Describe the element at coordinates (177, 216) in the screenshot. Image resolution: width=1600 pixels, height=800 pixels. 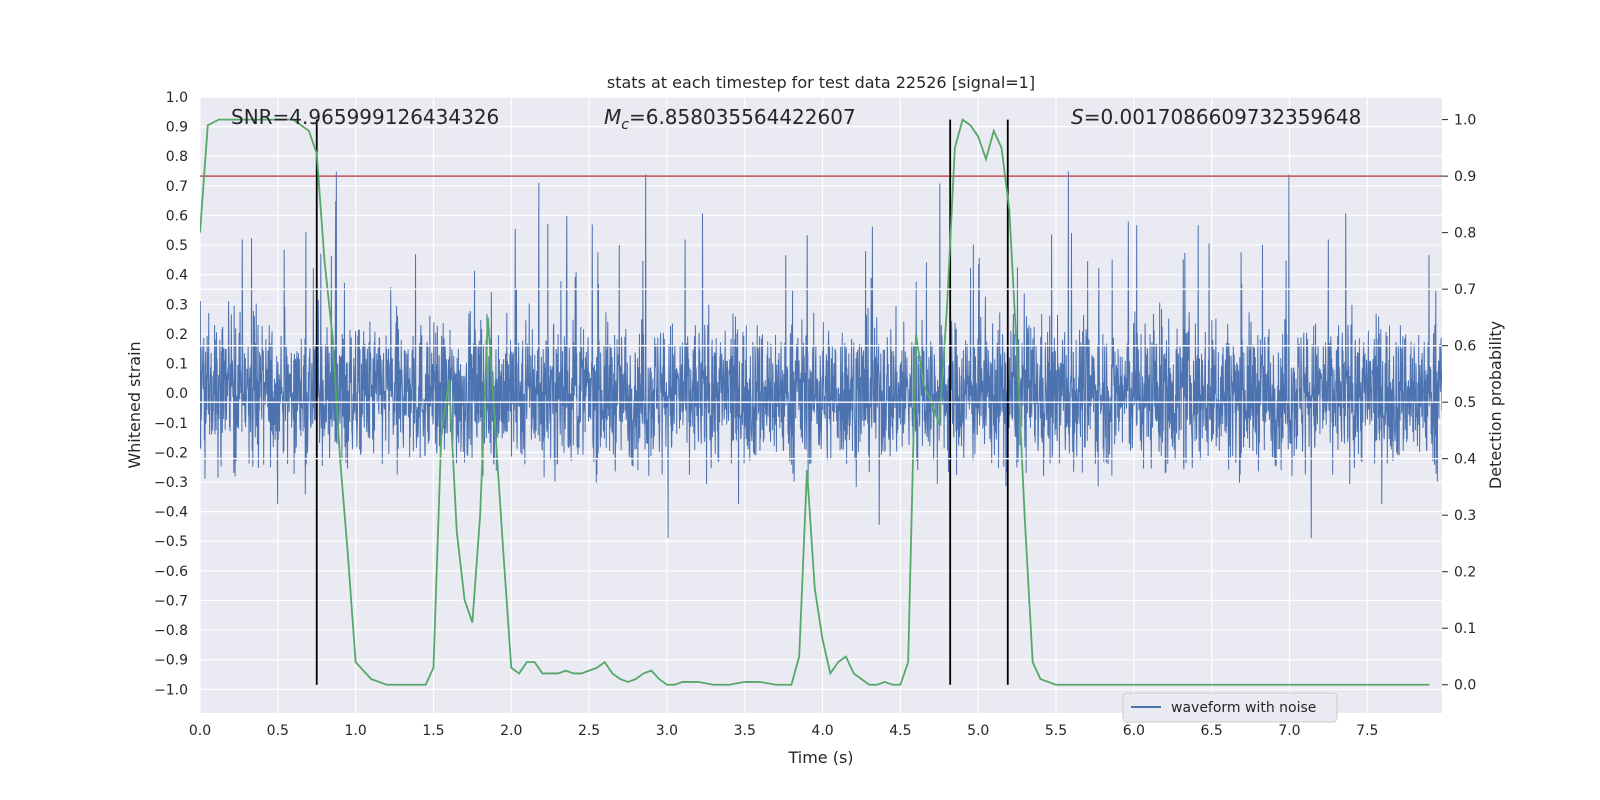
I see `y-left-tick-label: 0.6` at that location.